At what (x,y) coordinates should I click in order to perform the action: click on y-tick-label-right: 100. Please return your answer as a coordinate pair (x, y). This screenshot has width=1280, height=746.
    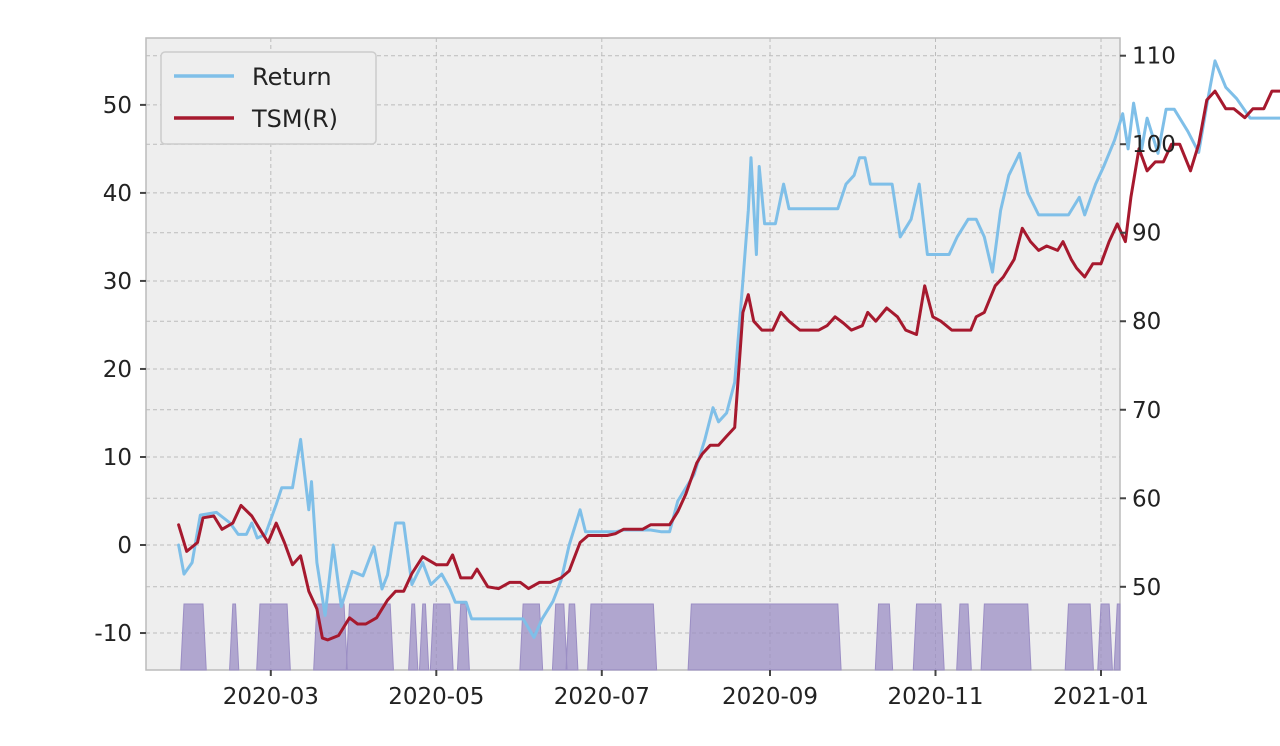
    Looking at the image, I should click on (1154, 145).